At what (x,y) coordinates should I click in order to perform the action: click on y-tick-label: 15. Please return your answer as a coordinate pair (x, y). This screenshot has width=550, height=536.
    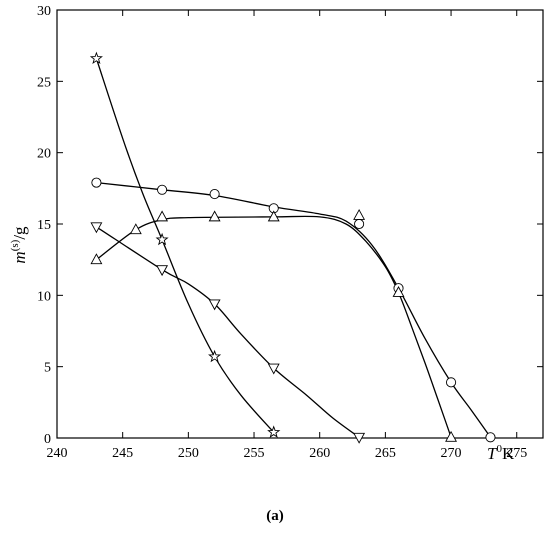
    Looking at the image, I should click on (44, 225).